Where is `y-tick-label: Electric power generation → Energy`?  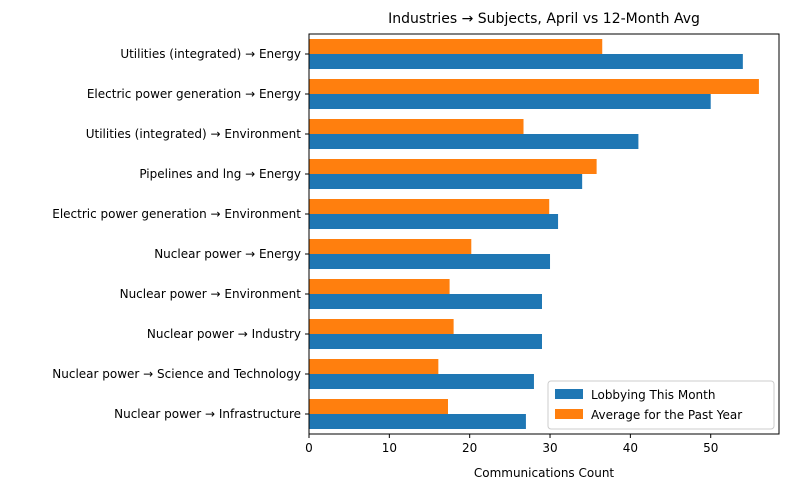 y-tick-label: Electric power generation → Energy is located at coordinates (194, 94).